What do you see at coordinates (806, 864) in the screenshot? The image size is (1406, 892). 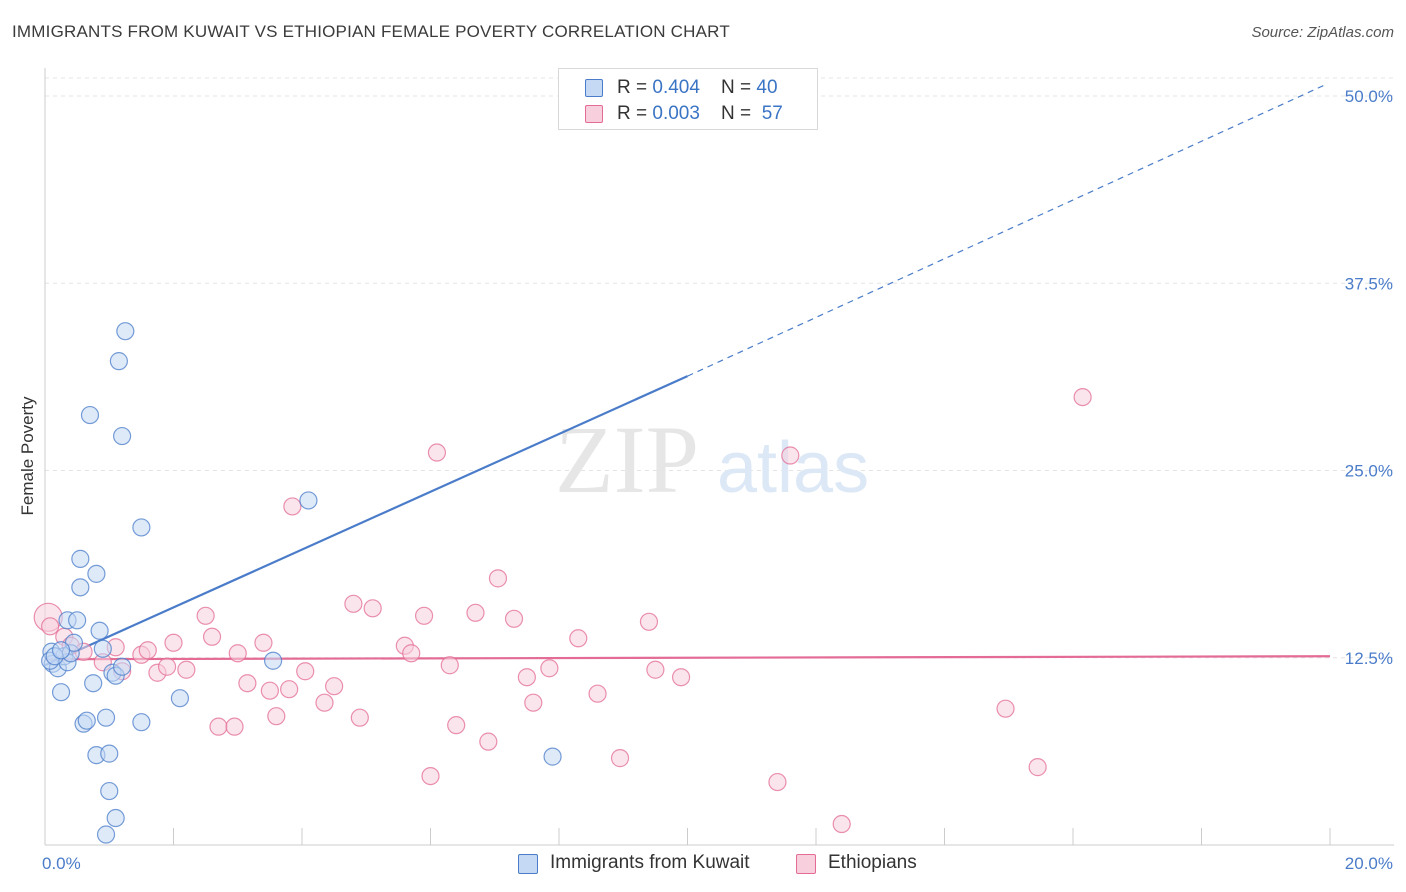 I see `bottom-legend-swatch-ethiopians` at bounding box center [806, 864].